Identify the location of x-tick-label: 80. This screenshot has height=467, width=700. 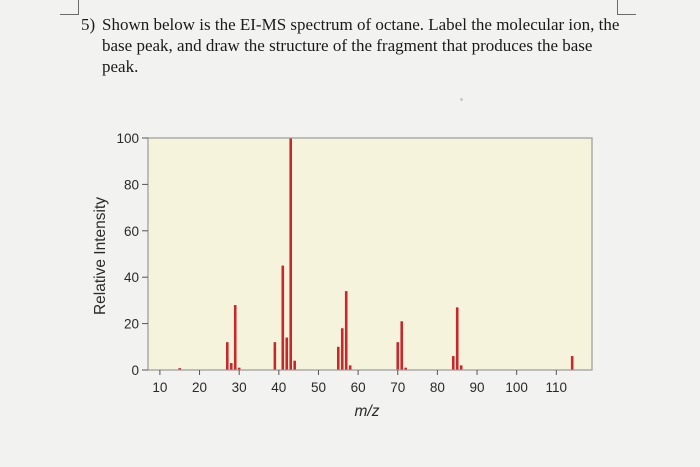
(437, 387).